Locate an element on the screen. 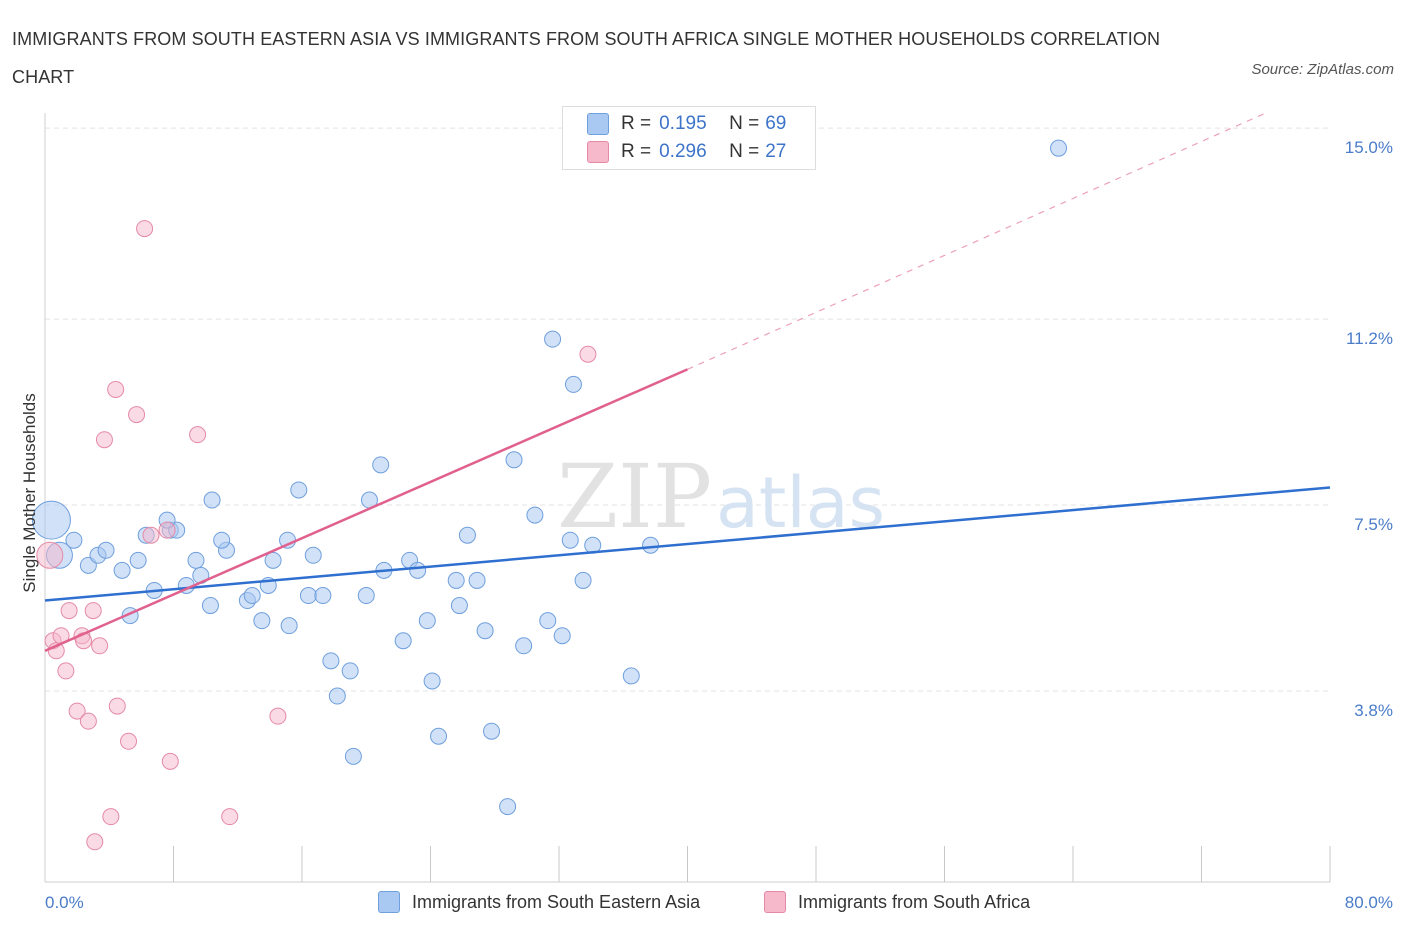 Image resolution: width=1406 pixels, height=930 pixels. y-tick-label: 11.2% is located at coordinates (1369, 338).